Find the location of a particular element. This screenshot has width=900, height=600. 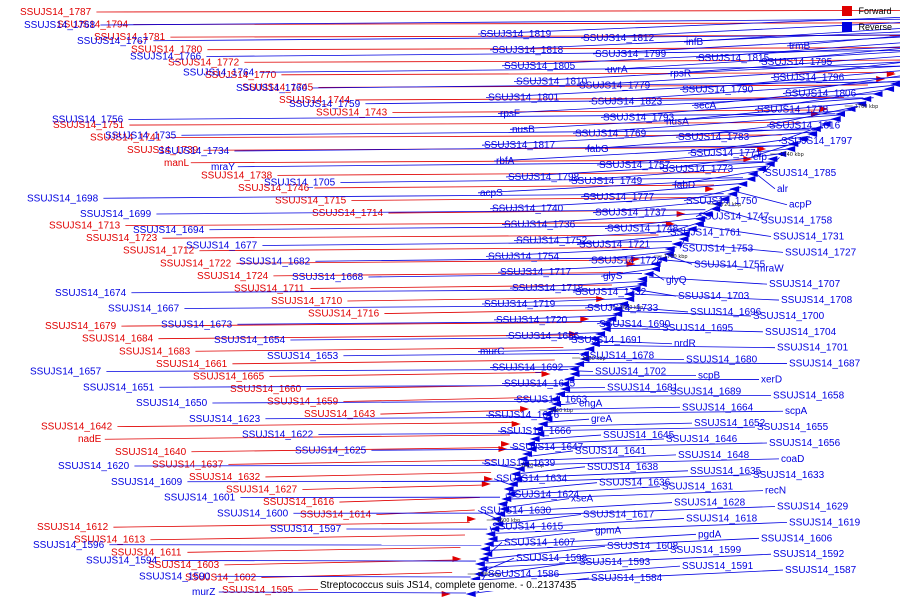

reverse-gene-label: SSUJS14_1812 is located at coordinates (619, 38).